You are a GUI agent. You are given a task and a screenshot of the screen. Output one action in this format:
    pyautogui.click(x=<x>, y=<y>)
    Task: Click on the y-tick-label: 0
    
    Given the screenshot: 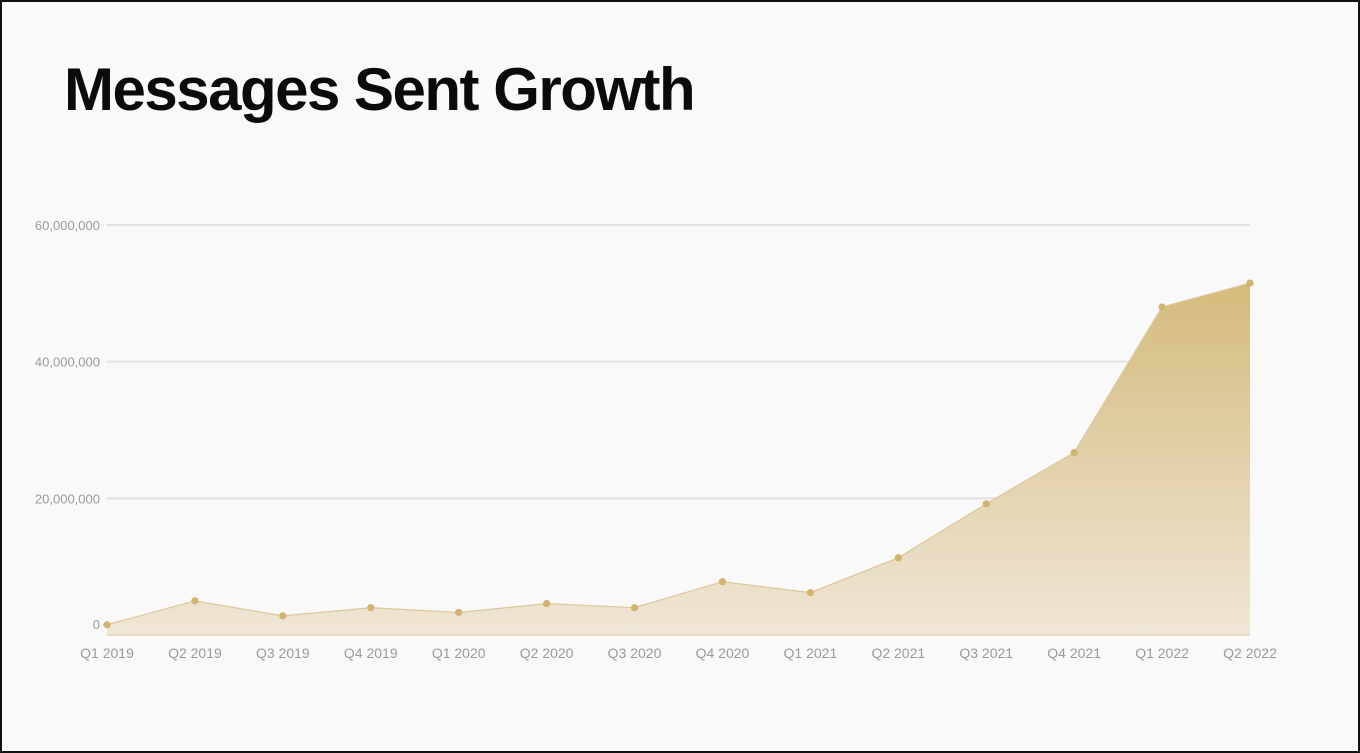 What is the action you would take?
    pyautogui.click(x=96, y=624)
    